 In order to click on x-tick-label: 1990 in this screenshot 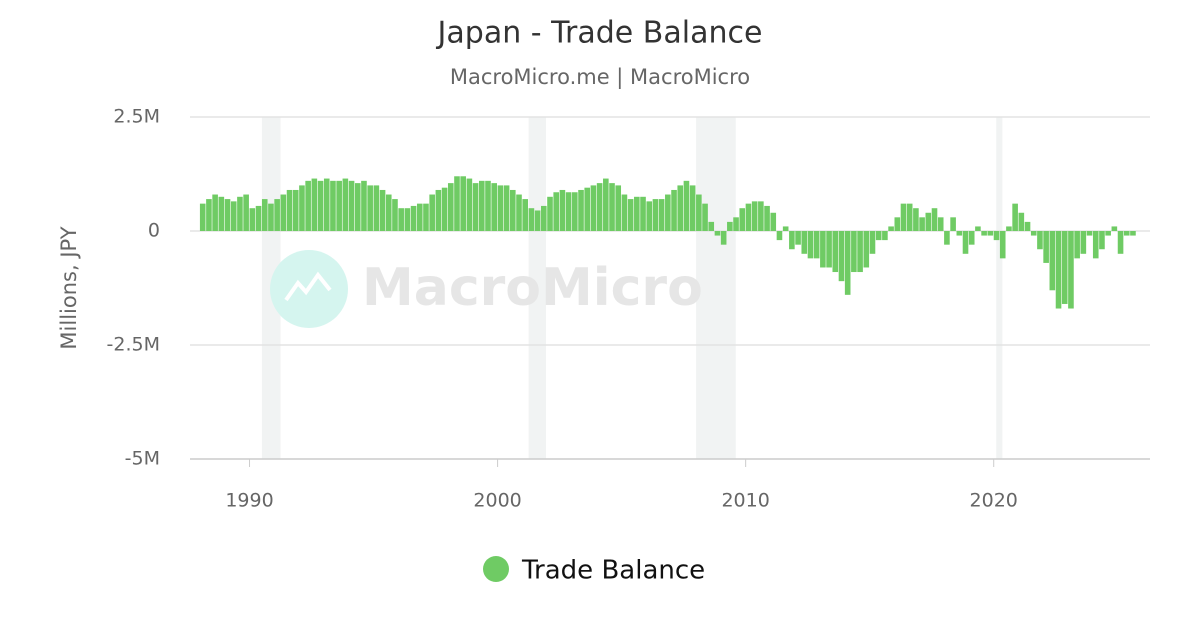, I will do `click(249, 501)`.